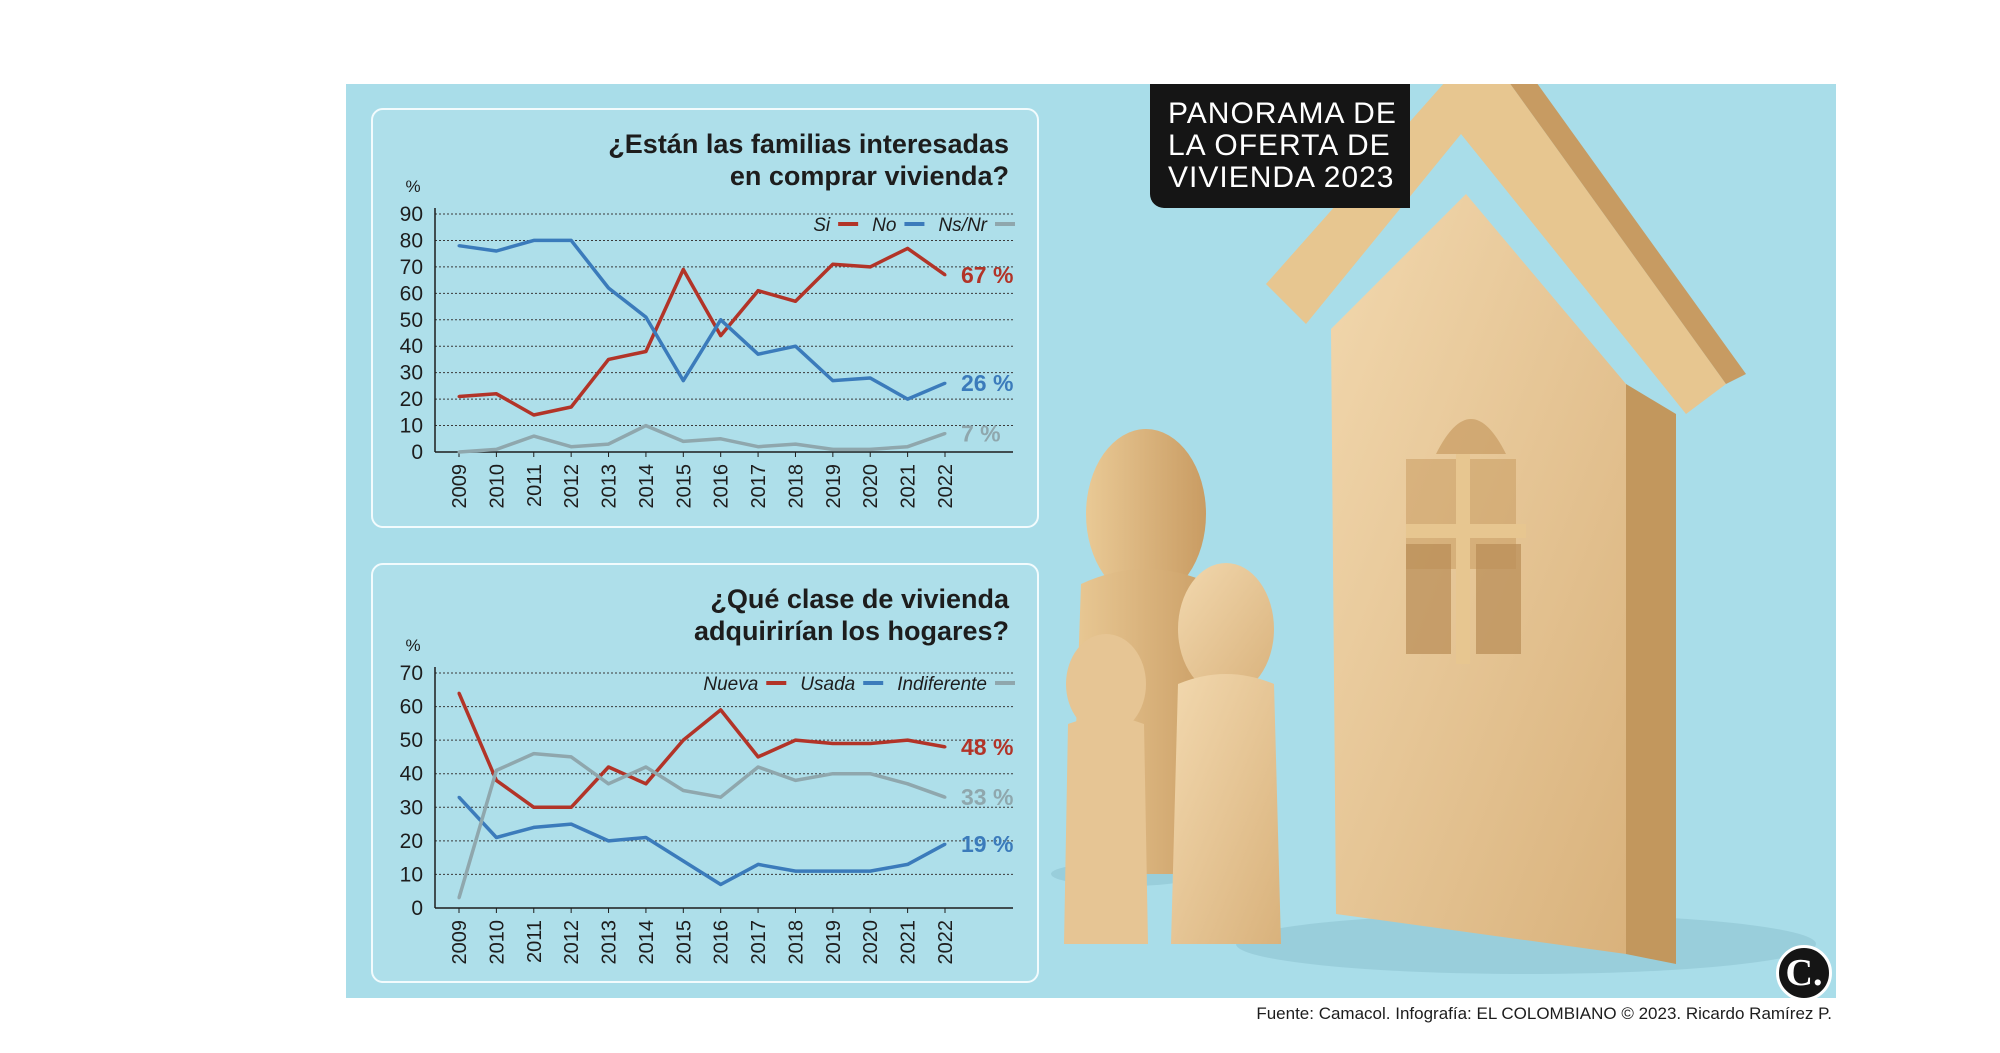 This screenshot has height=1053, width=2000. Describe the element at coordinates (411, 214) in the screenshot. I see `y-tick-label: 90` at that location.